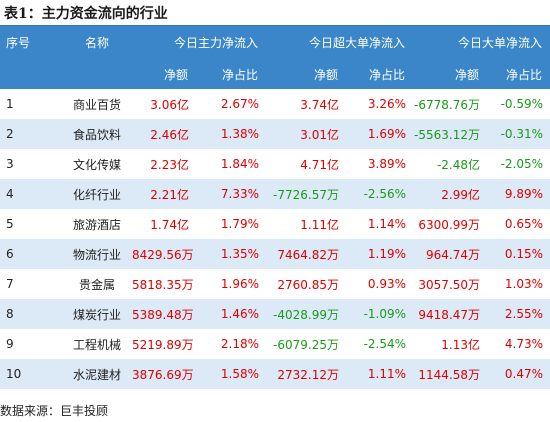 The height and width of the screenshot is (422, 550). What do you see at coordinates (306, 344) in the screenshot?
I see `cell-super-amount: -6079.25万` at bounding box center [306, 344].